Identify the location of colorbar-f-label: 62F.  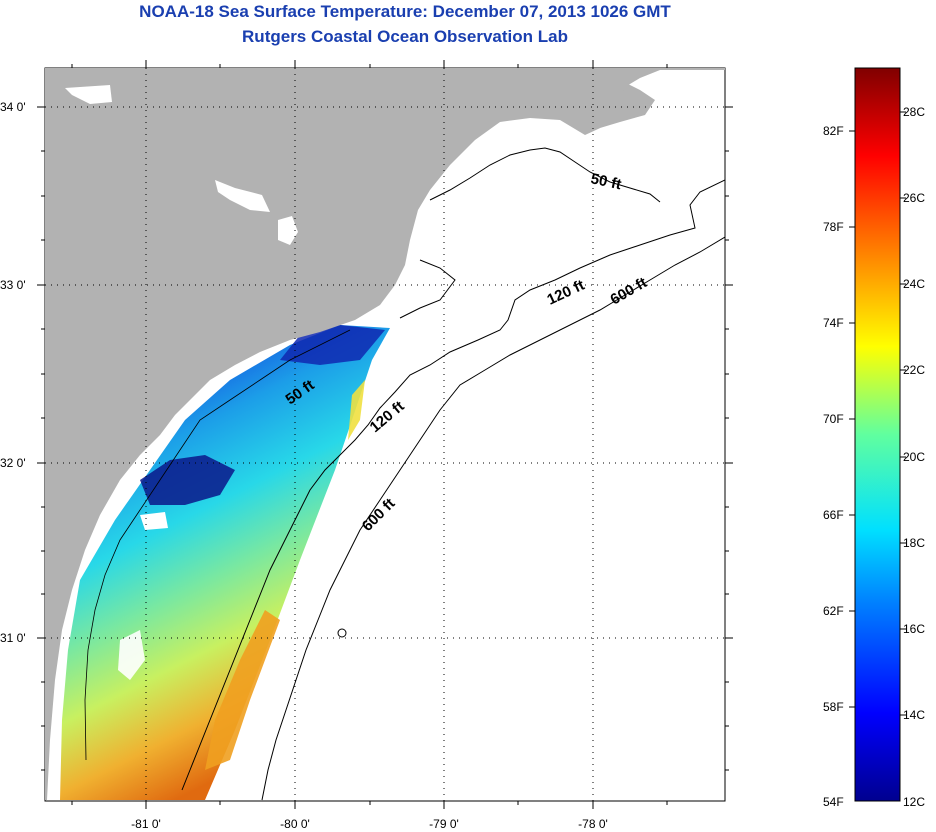
(833, 611).